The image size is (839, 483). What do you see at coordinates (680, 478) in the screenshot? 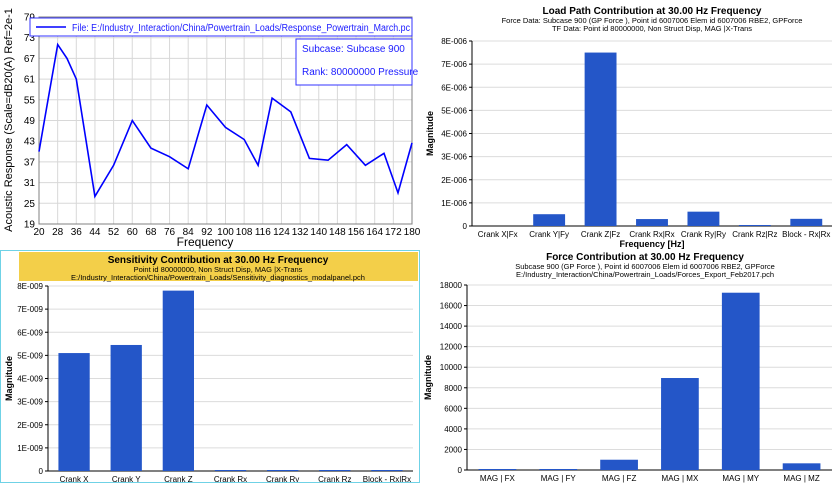
I see `x-category-label: MAG | MX` at bounding box center [680, 478].